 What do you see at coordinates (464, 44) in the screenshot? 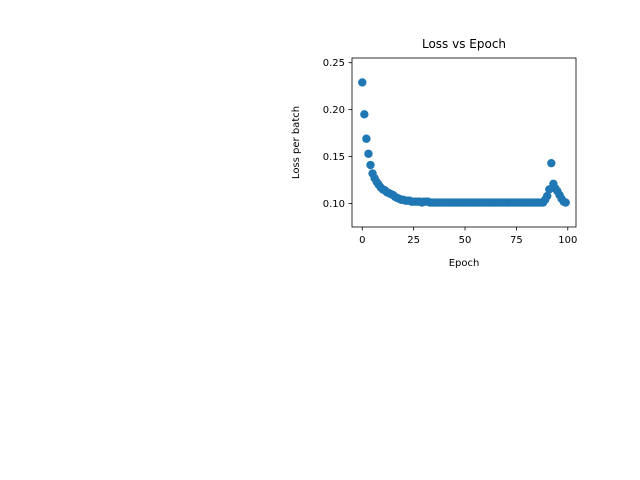
I see `chart-title: Loss vs Epoch` at bounding box center [464, 44].